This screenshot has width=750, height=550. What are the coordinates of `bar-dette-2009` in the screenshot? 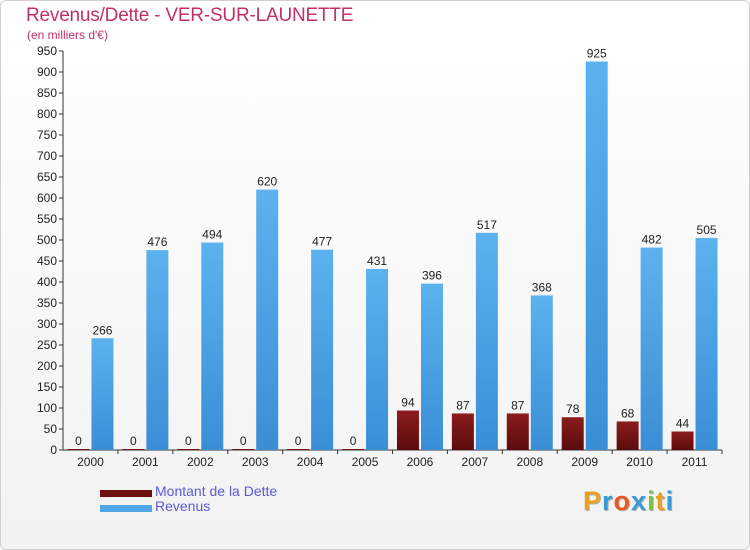 It's located at (572, 433).